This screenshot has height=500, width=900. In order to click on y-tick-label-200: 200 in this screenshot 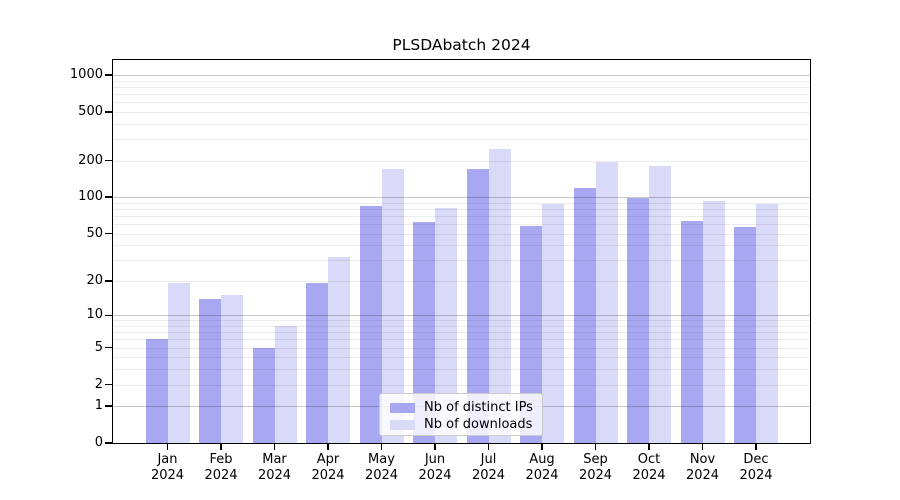, I will do `click(90, 160)`.